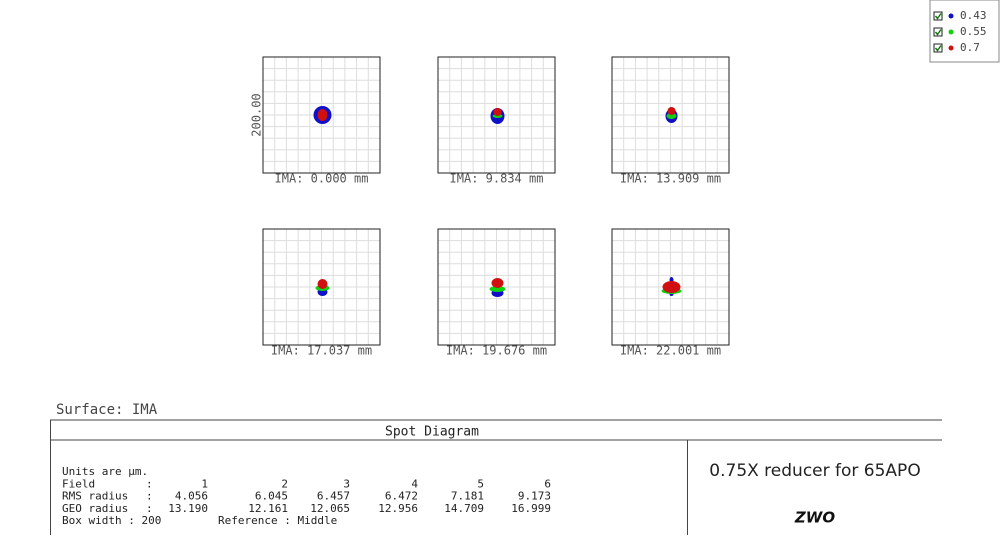  Describe the element at coordinates (346, 483) in the screenshot. I see `field-number: 3` at that location.